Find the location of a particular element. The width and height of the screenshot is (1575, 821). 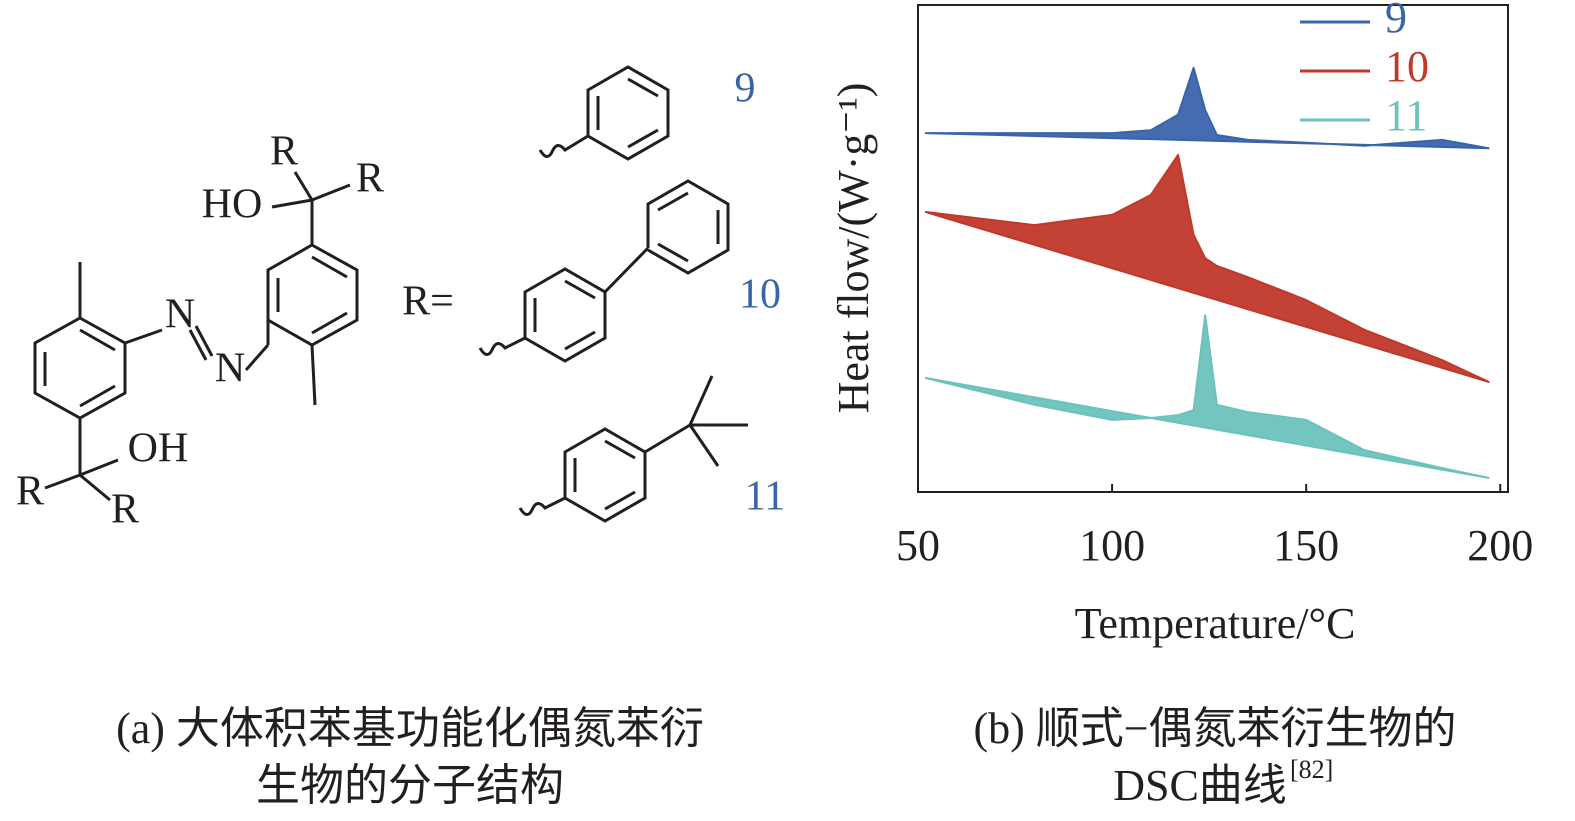

legend-label: 11 is located at coordinates (1406, 115).